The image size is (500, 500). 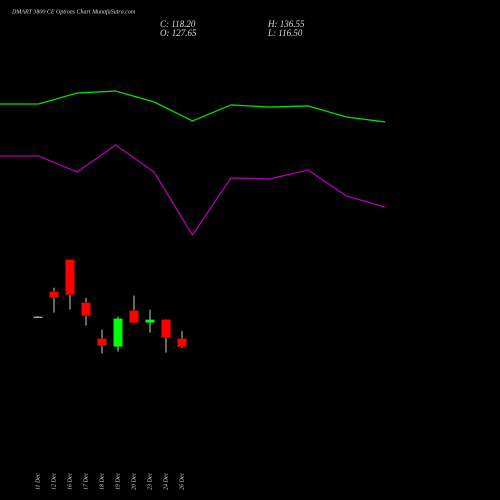 What do you see at coordinates (54, 481) in the screenshot?
I see `x-tick-label: 12 Dec` at bounding box center [54, 481].